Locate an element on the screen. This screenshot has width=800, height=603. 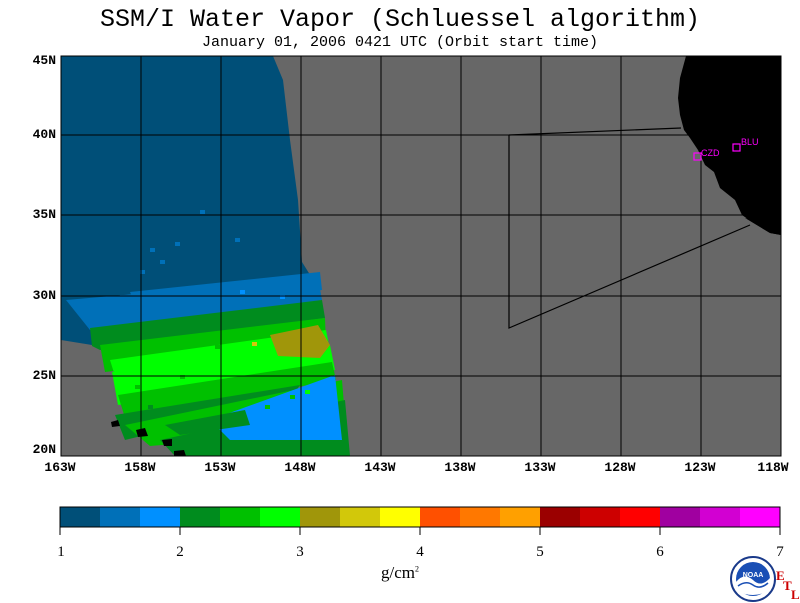
noaa-logo-icon: NOAA is located at coordinates (753, 579).